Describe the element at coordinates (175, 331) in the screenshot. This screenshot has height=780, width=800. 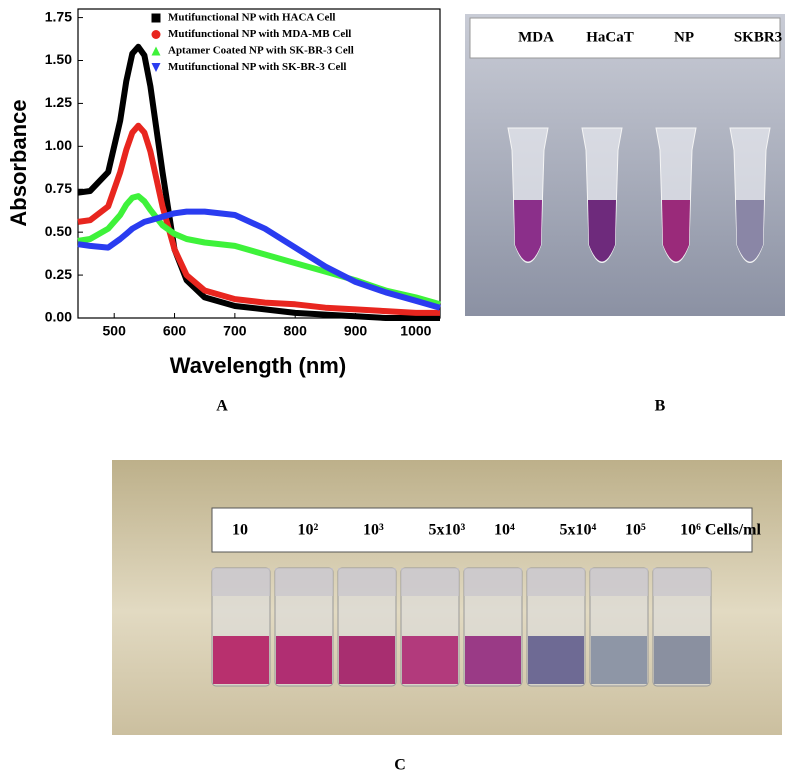
I see `x-tick-label: 600` at that location.